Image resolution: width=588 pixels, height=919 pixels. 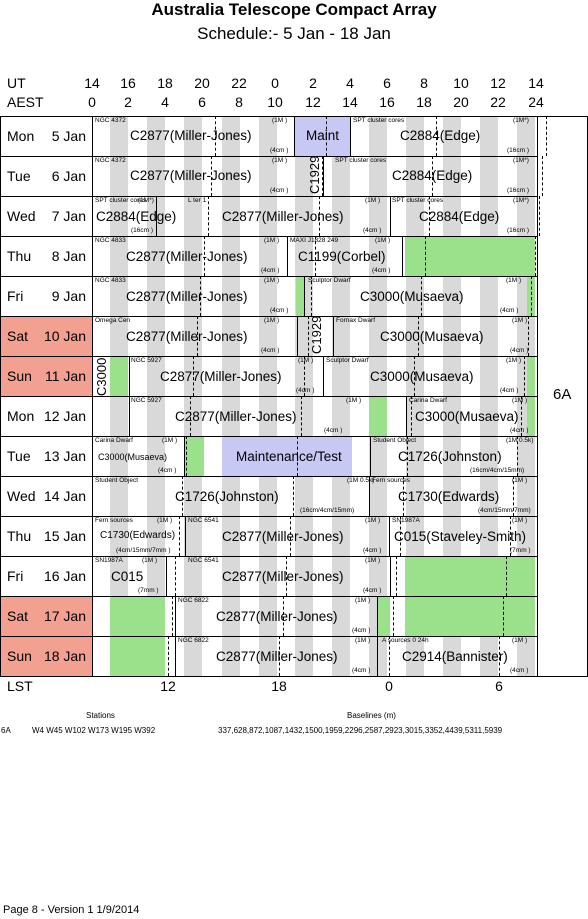 What do you see at coordinates (46, 496) in the screenshot?
I see `day-label: Wed 14 Jan` at bounding box center [46, 496].